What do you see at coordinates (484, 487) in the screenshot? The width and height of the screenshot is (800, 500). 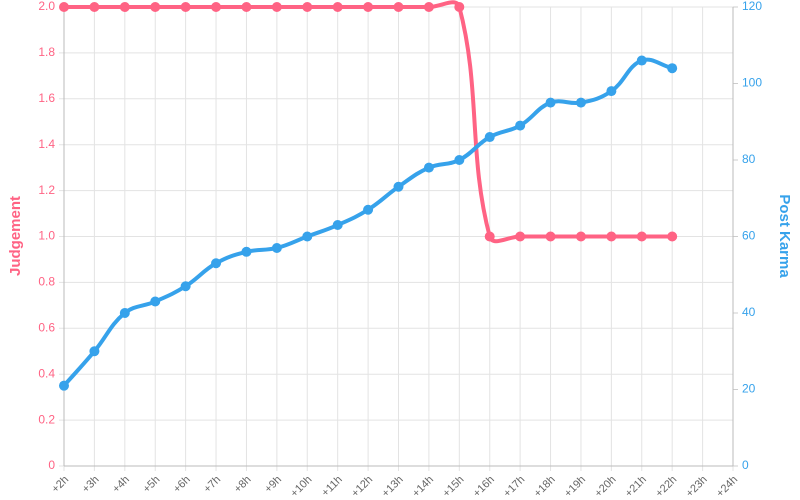 I see `x-tick-label: +16h` at bounding box center [484, 487].